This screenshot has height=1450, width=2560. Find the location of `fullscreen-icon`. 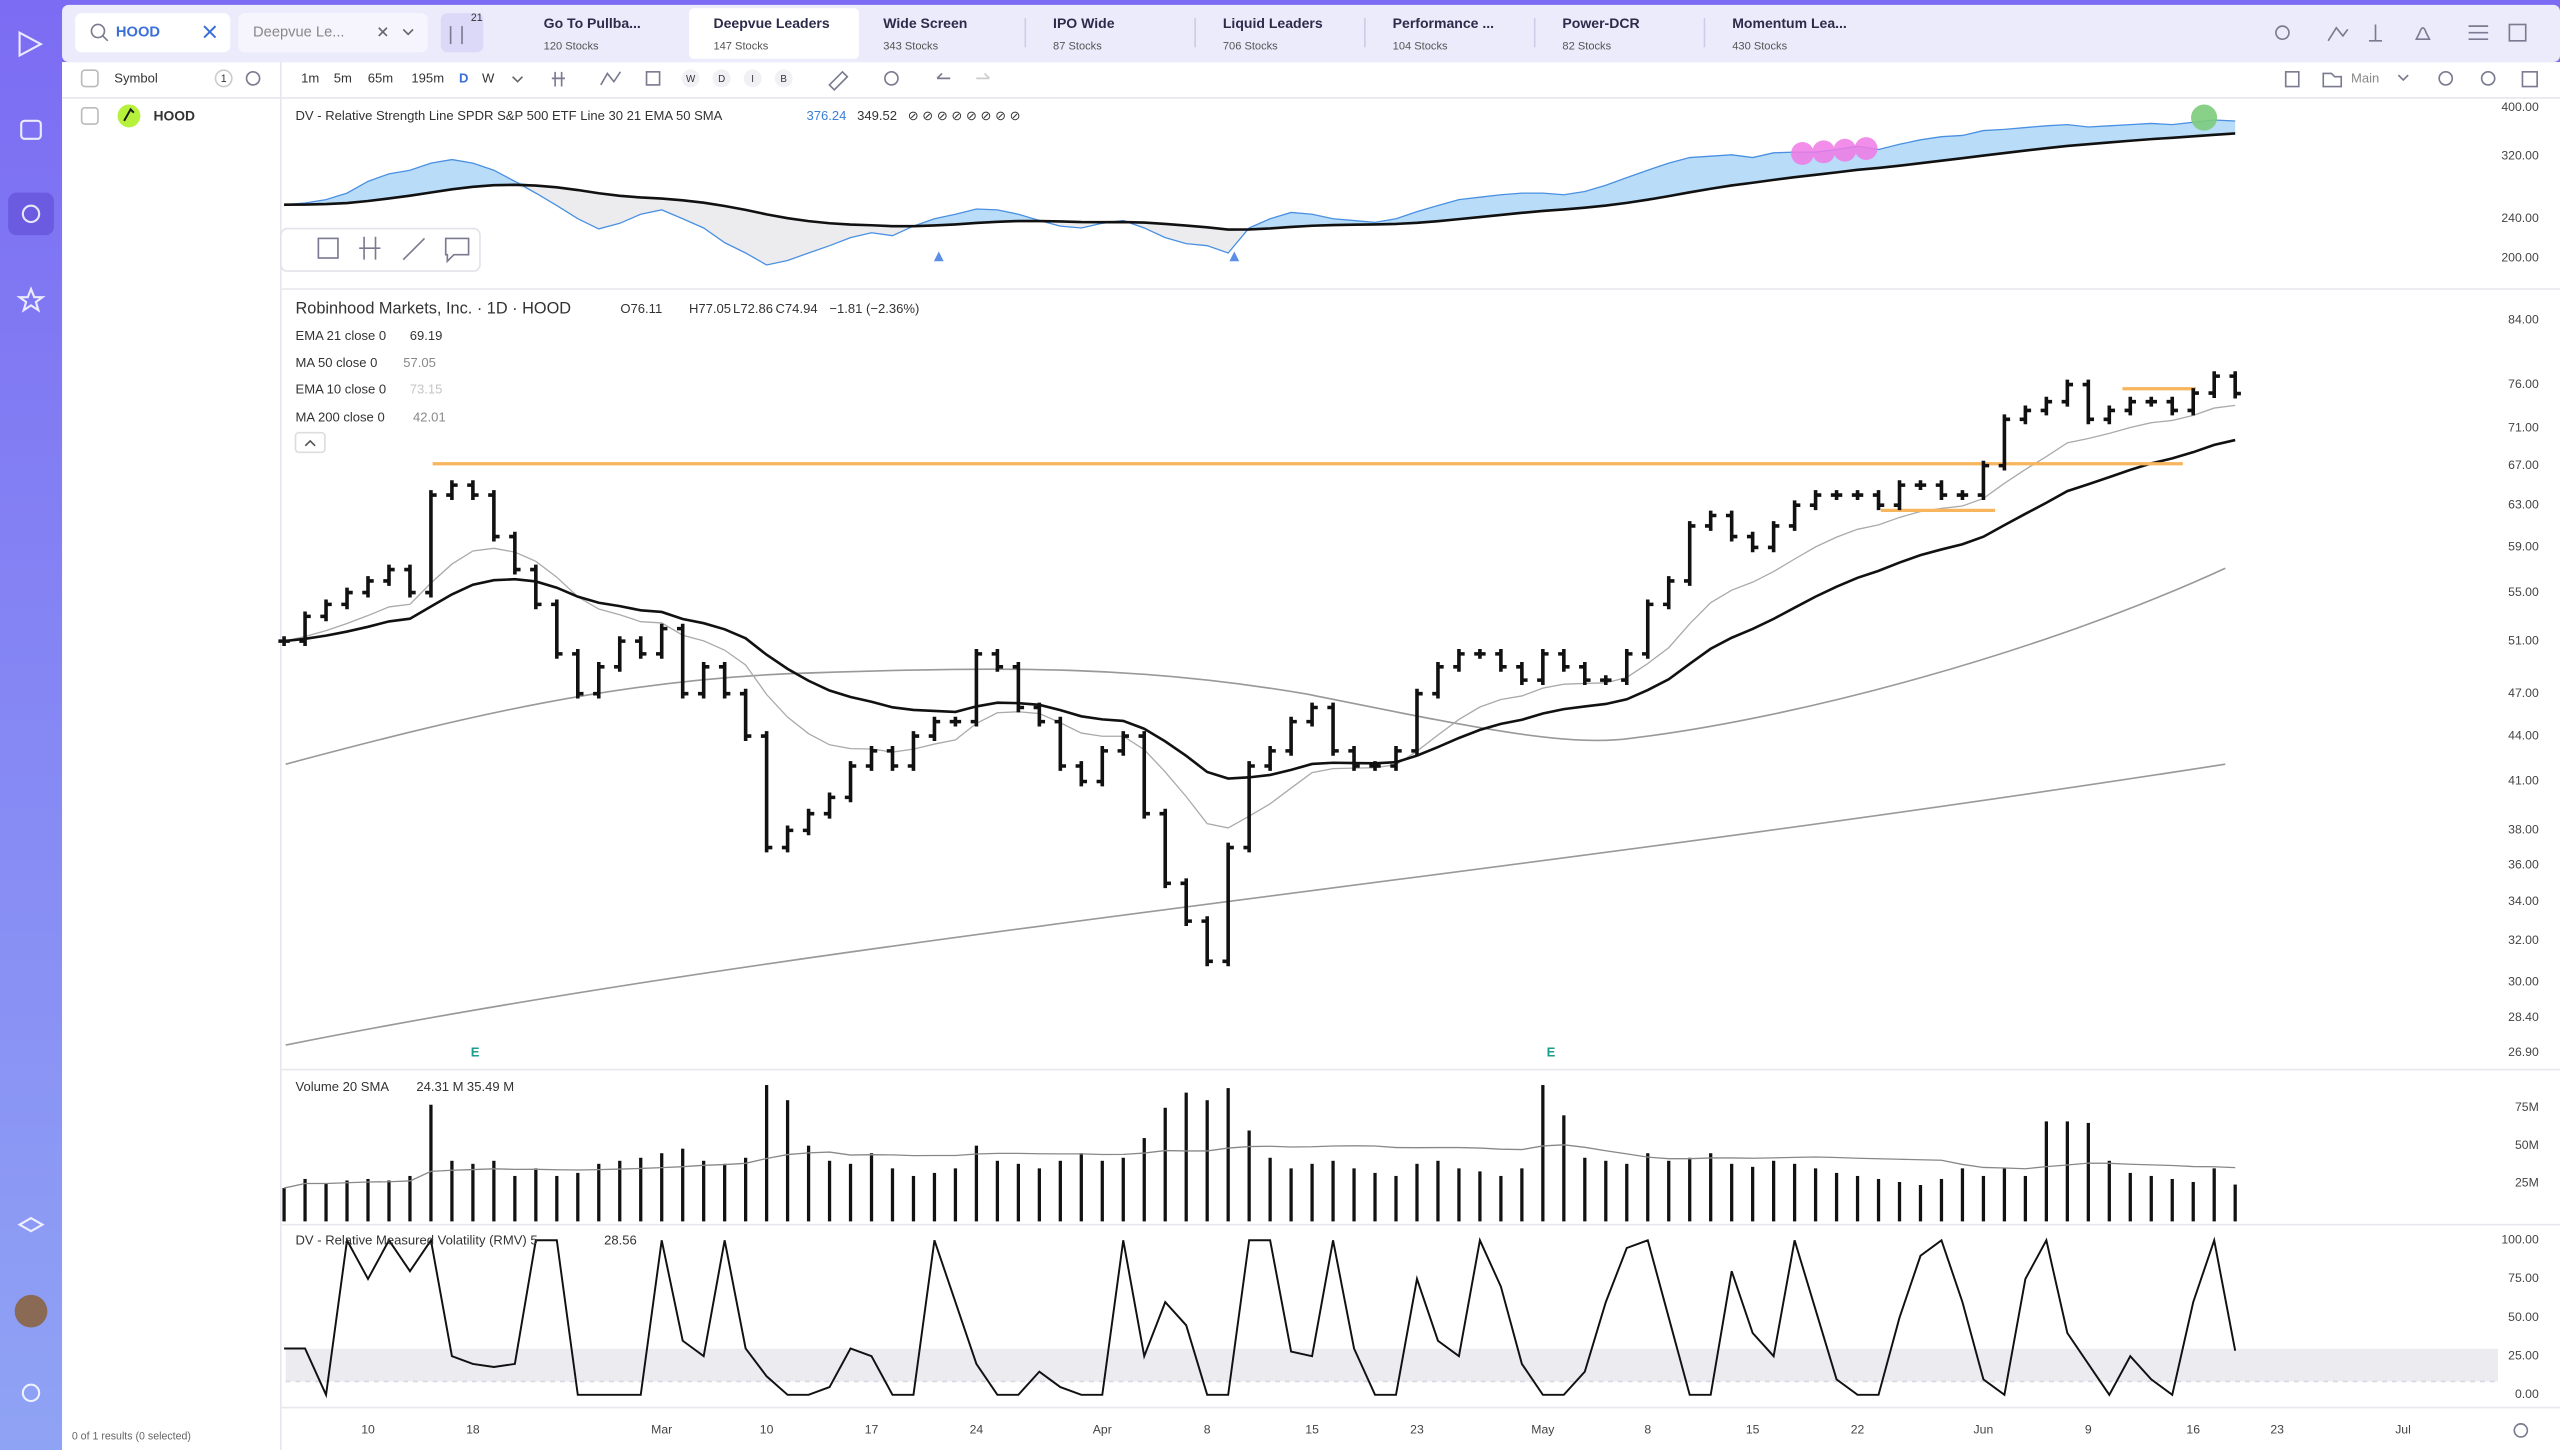

fullscreen-icon is located at coordinates (2529, 79).